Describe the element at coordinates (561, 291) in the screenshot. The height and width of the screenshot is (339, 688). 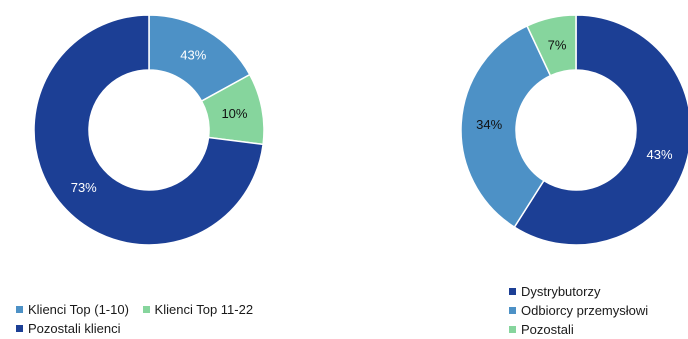
I see `legend-label: Dystrybutorzy` at that location.